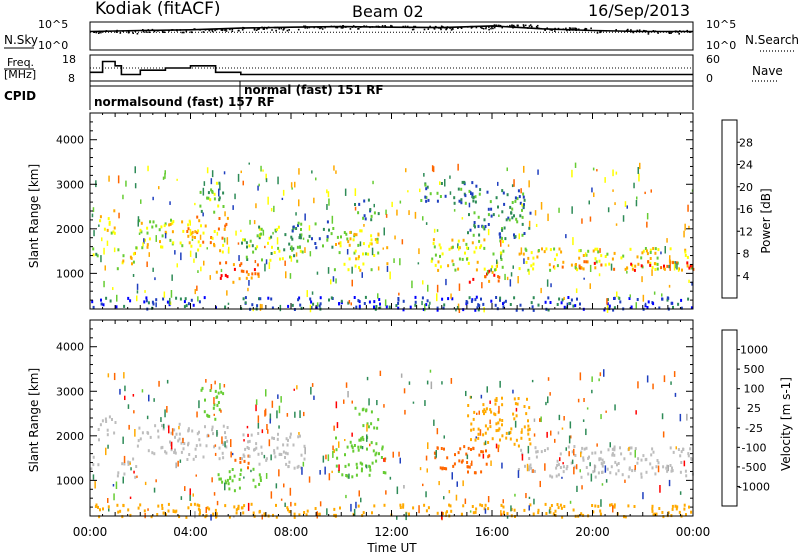  I want to click on freq-label-line2: [MHz], so click(20, 74).